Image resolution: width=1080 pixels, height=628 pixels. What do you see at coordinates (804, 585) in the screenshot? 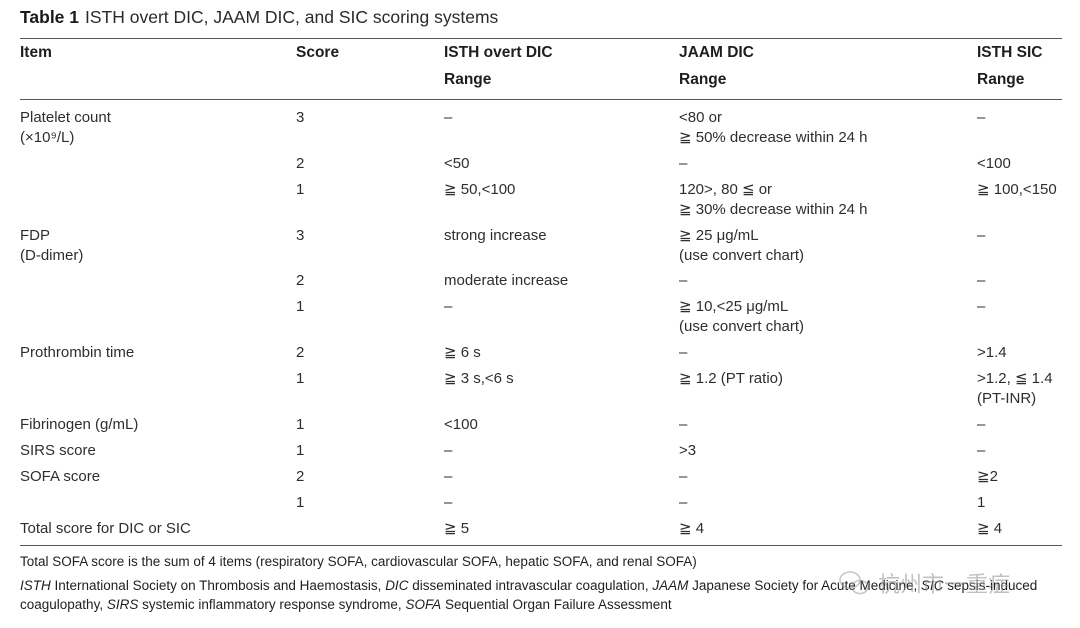
I see `abbr-definition: Japanese Society for Acute Medicine,` at bounding box center [804, 585].